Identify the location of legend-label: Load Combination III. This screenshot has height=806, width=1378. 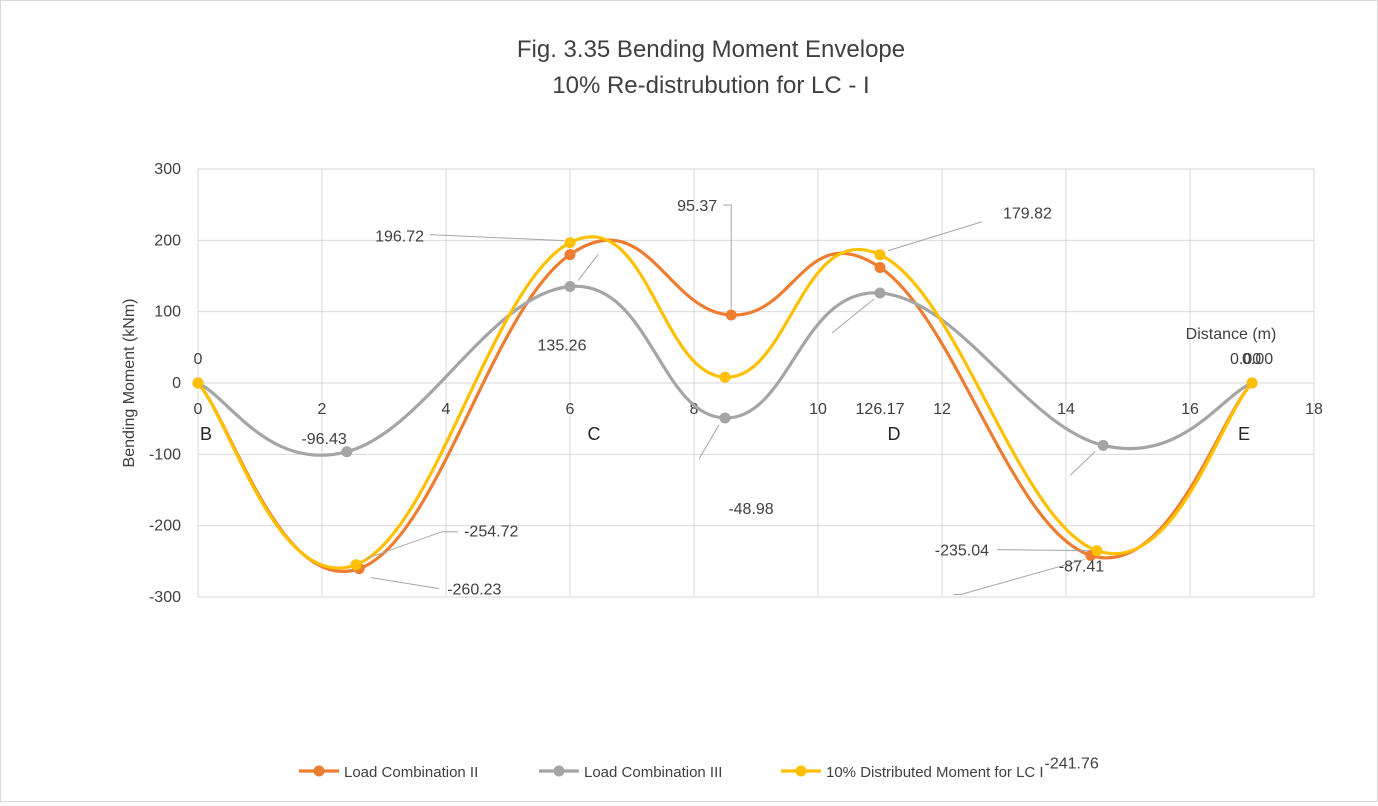
(653, 772).